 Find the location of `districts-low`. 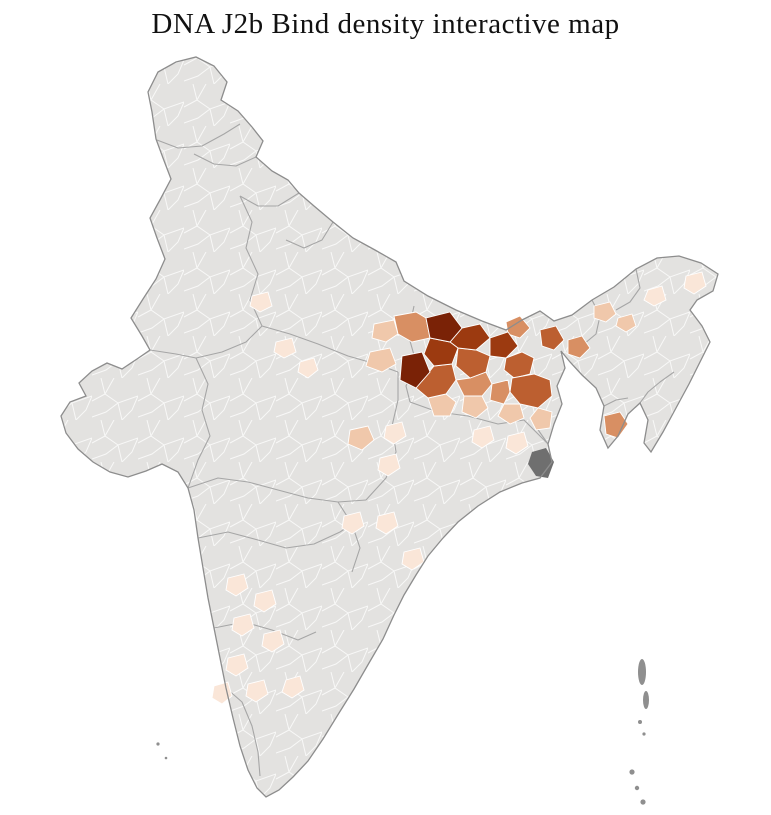

districts-low is located at coordinates (492, 376).